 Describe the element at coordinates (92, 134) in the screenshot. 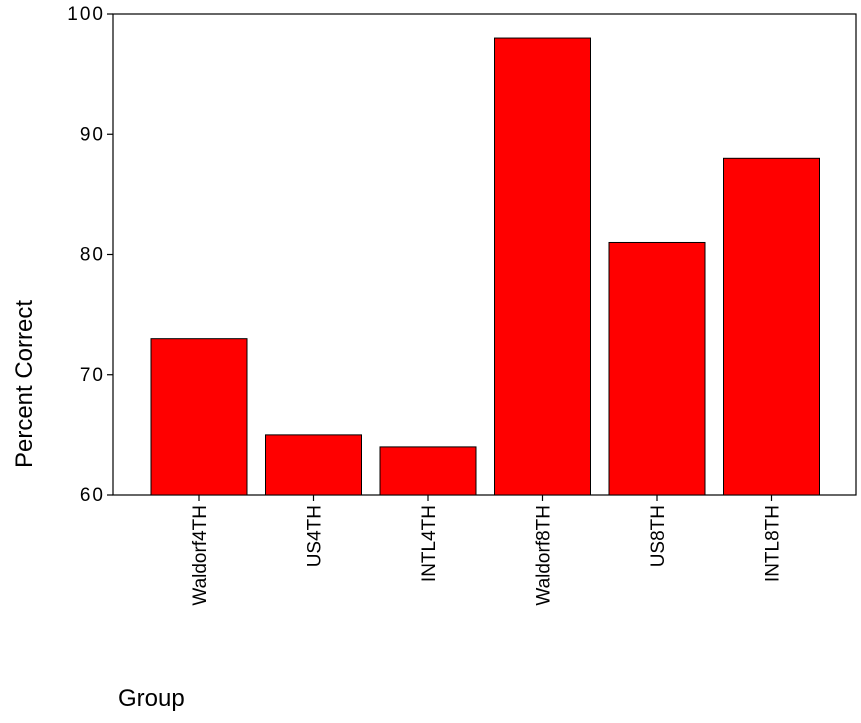

I see `y-tick-label: 90` at that location.